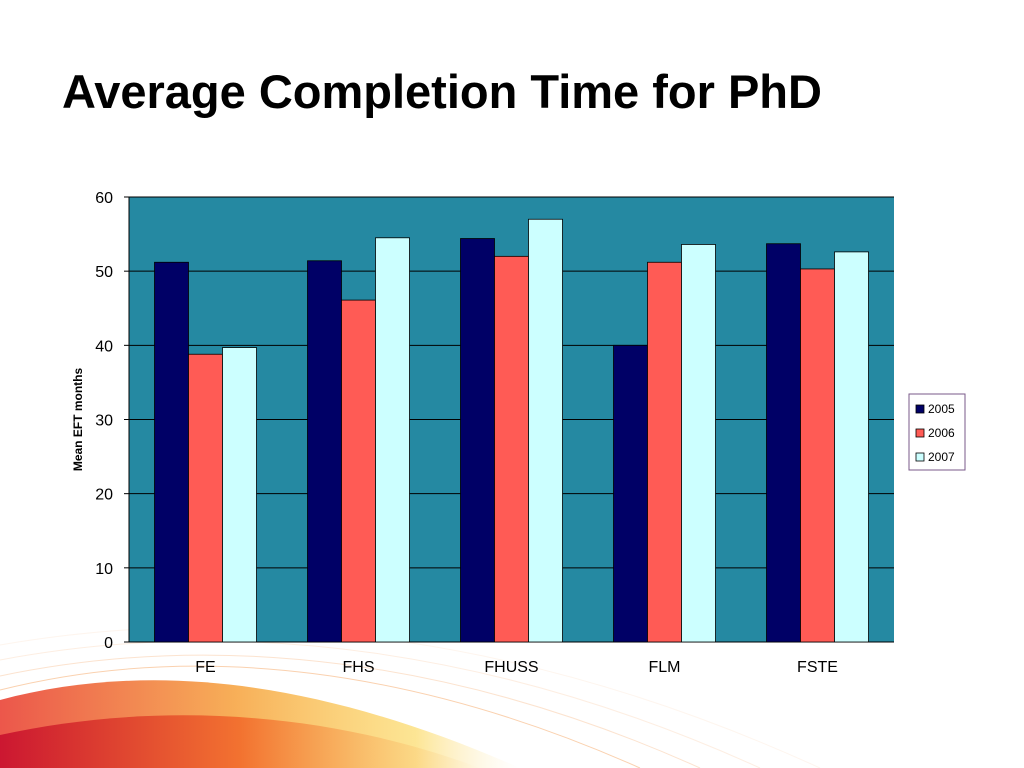 This screenshot has height=768, width=1024. Describe the element at coordinates (239, 495) in the screenshot. I see `bar-2007-FE` at that location.